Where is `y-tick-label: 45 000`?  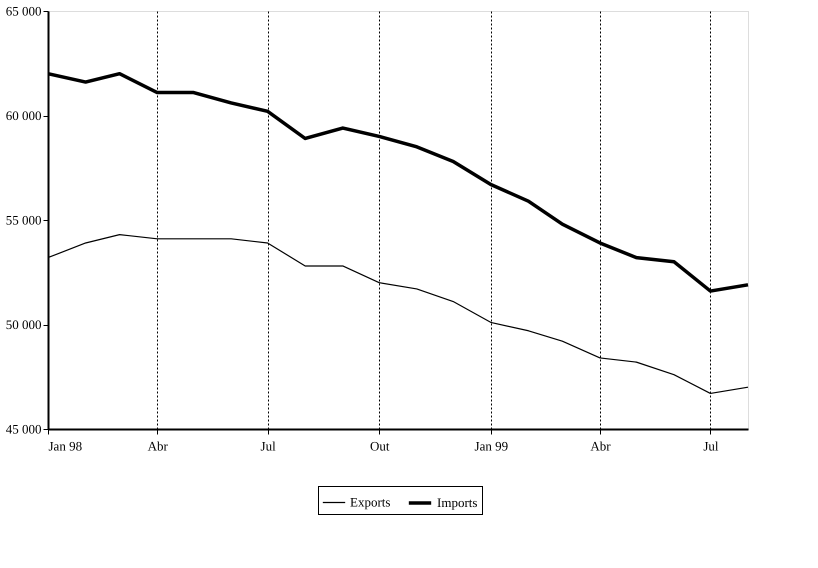 y-tick-label: 45 000 is located at coordinates (24, 429).